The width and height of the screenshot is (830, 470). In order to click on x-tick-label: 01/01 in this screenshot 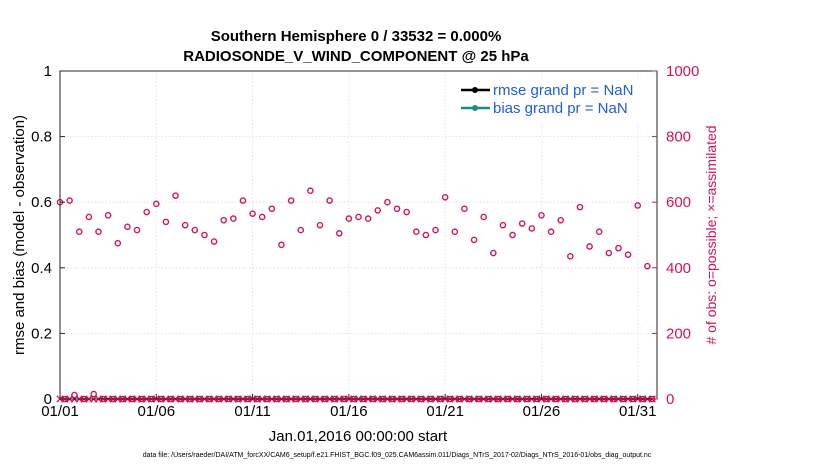, I will do `click(60, 411)`.